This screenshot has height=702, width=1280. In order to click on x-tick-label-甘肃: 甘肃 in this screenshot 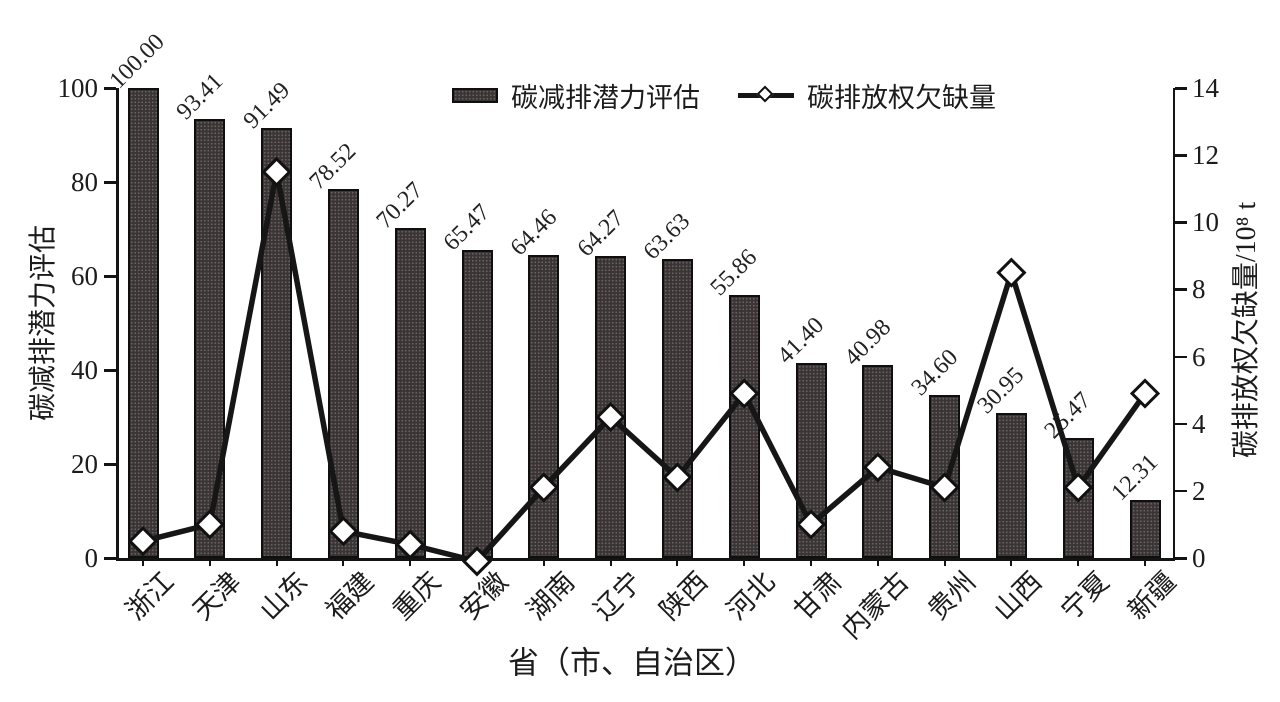, I will do `click(818, 596)`.